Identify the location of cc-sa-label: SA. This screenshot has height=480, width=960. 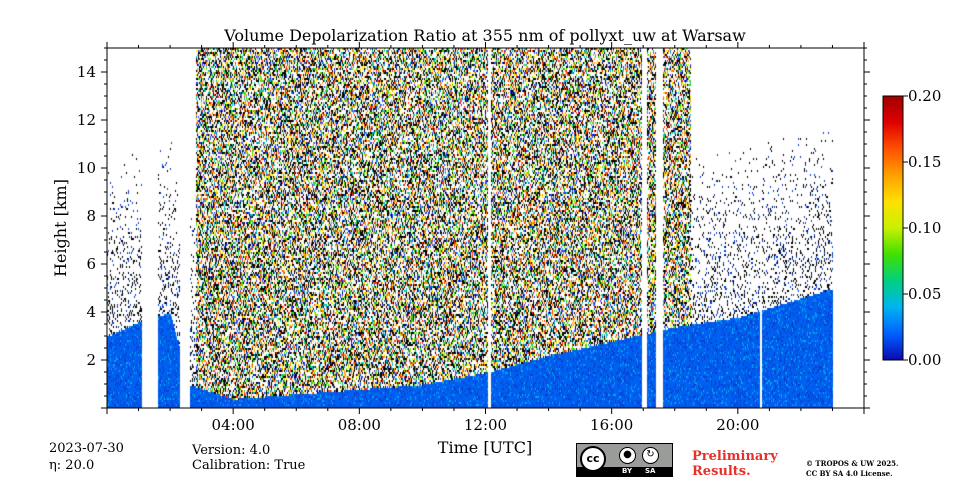
(650, 471).